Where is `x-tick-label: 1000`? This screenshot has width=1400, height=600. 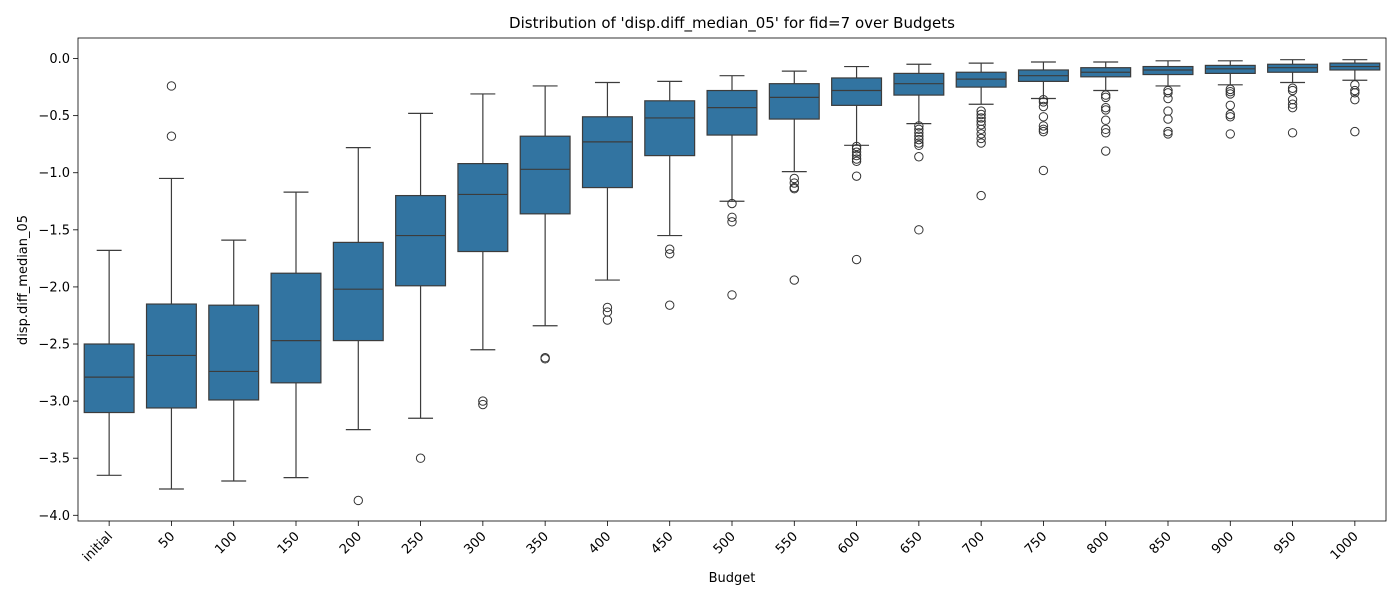
x-tick-label: 1000 is located at coordinates (1345, 546).